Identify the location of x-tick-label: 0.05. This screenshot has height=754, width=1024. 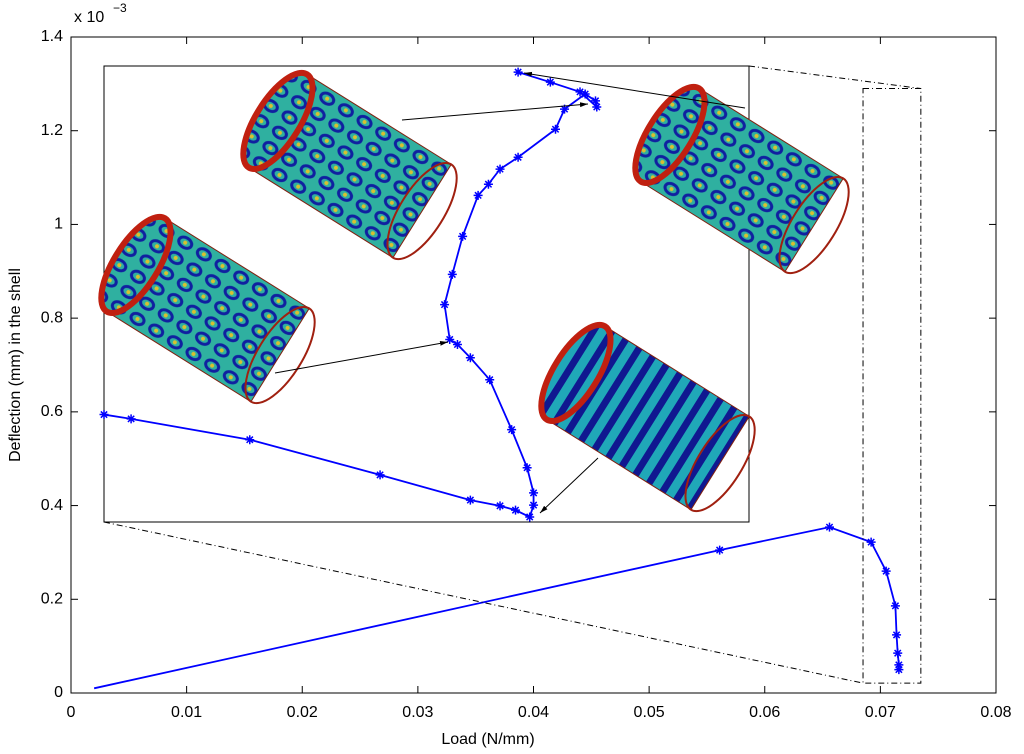
(649, 712).